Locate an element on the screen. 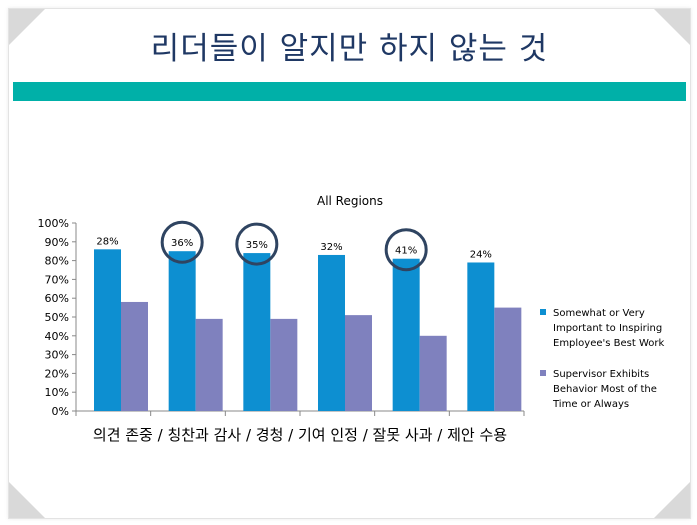  y-tick-label: 60% is located at coordinates (57, 298).